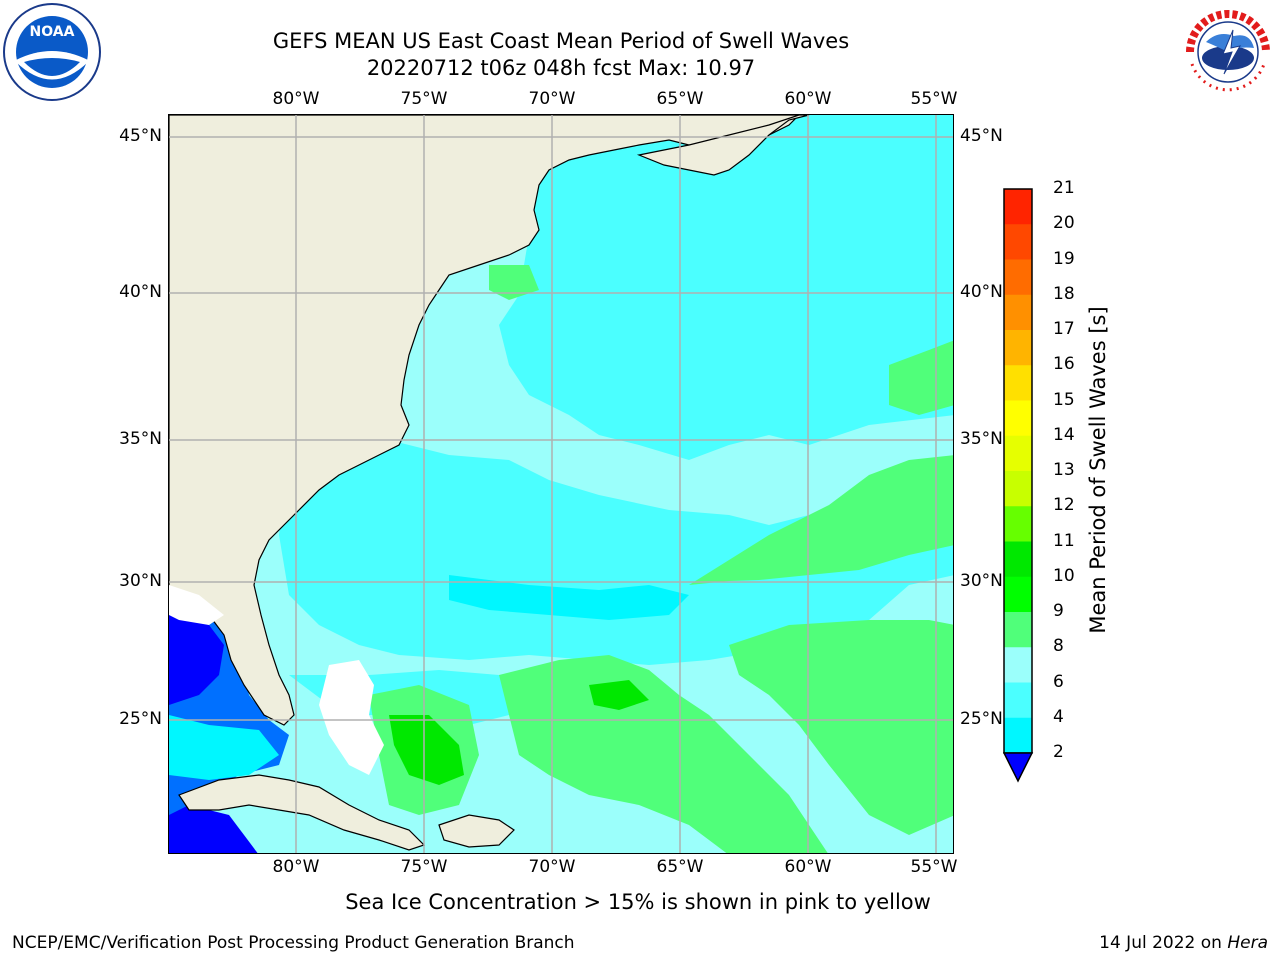 The image size is (1280, 960). Describe the element at coordinates (1064, 329) in the screenshot. I see `colorbar-tick-label: 17` at that location.